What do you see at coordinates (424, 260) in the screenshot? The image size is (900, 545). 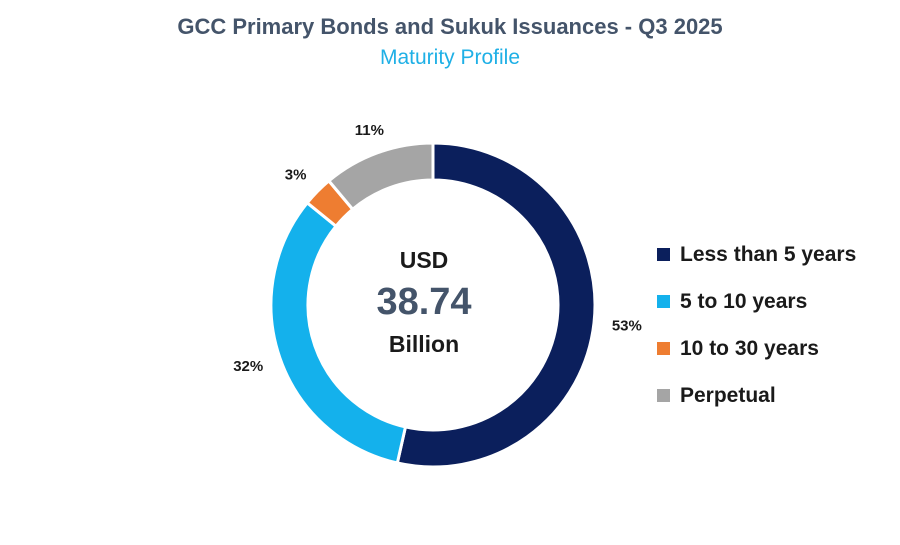 I see `center-currency: USD` at bounding box center [424, 260].